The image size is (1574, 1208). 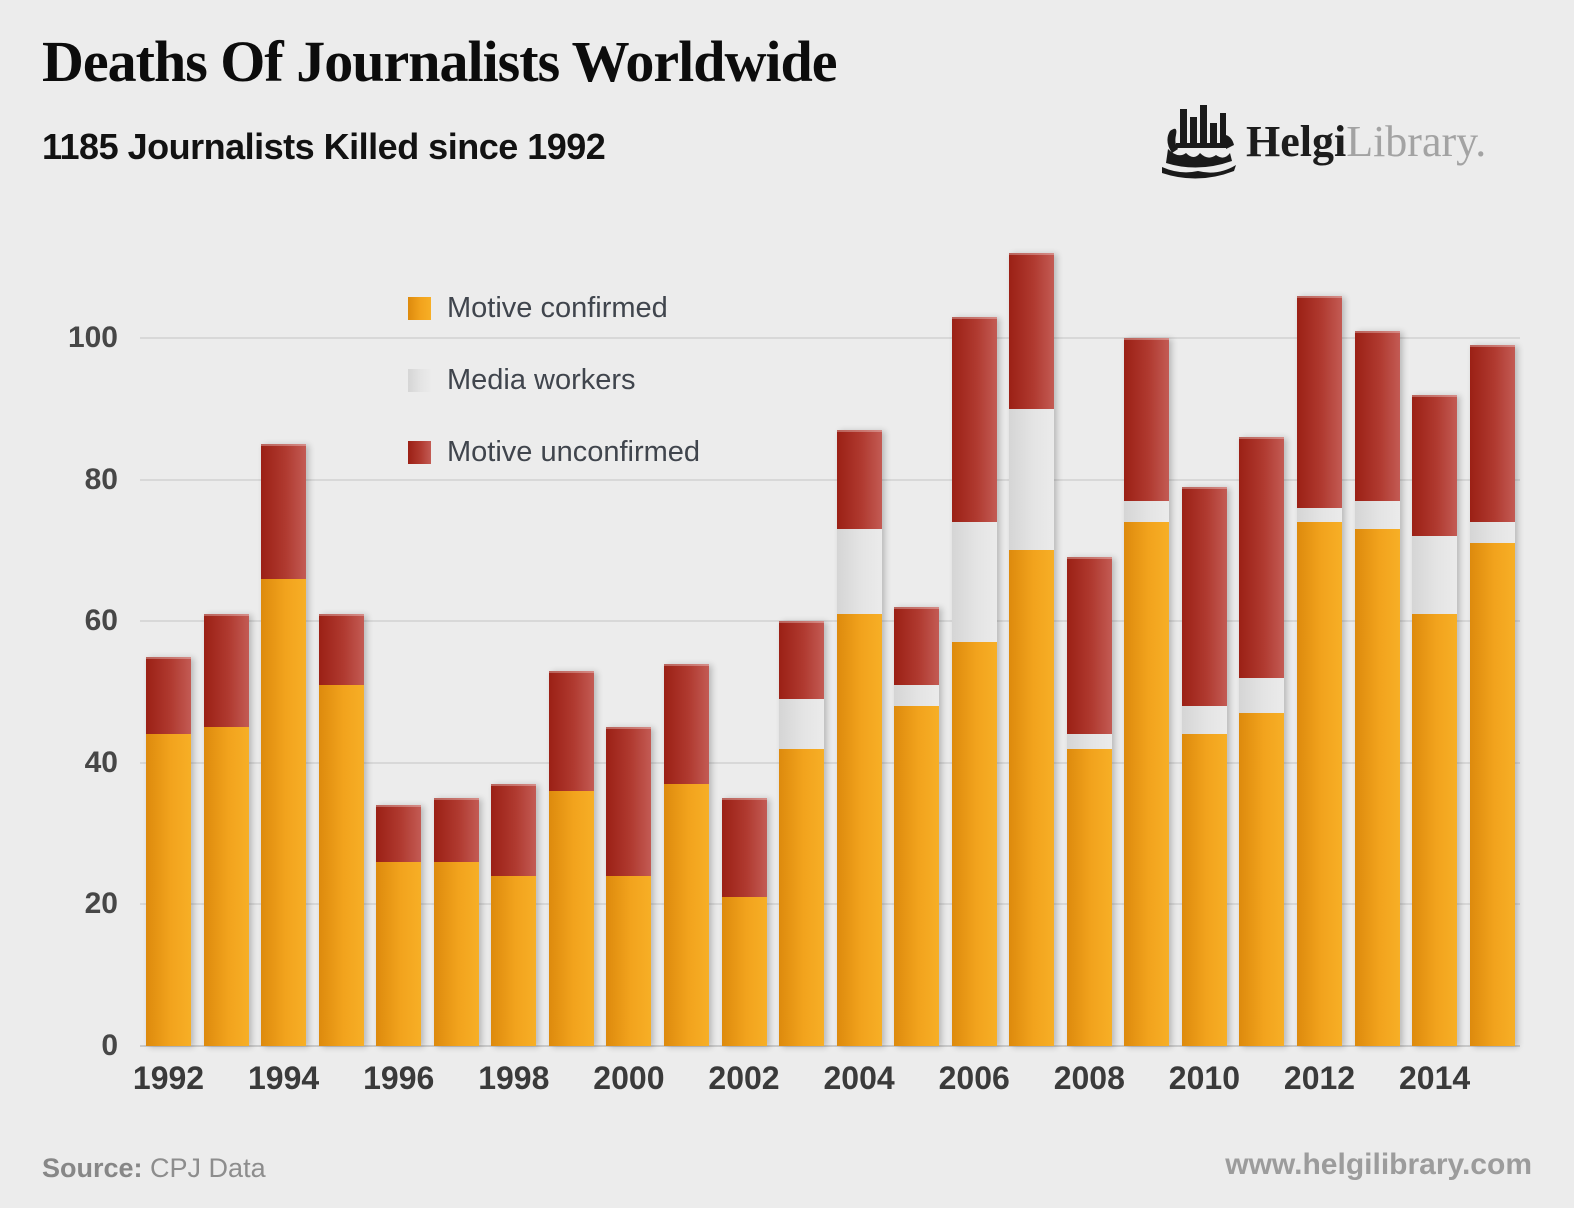 What do you see at coordinates (802, 897) in the screenshot?
I see `bar-2003-segment-motive-confirmed` at bounding box center [802, 897].